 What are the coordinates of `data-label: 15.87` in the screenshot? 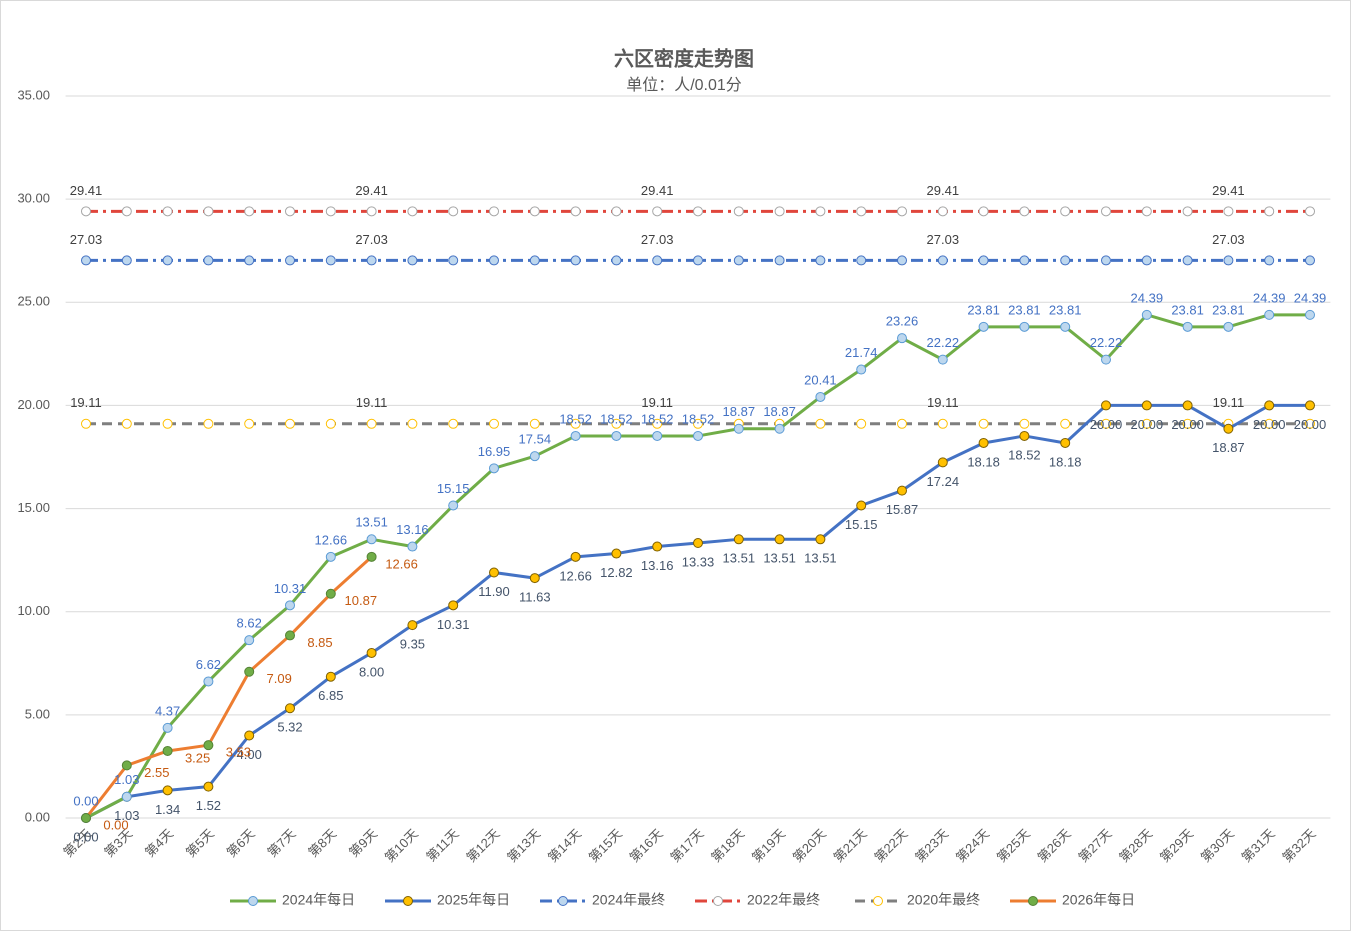 It's located at (902, 509).